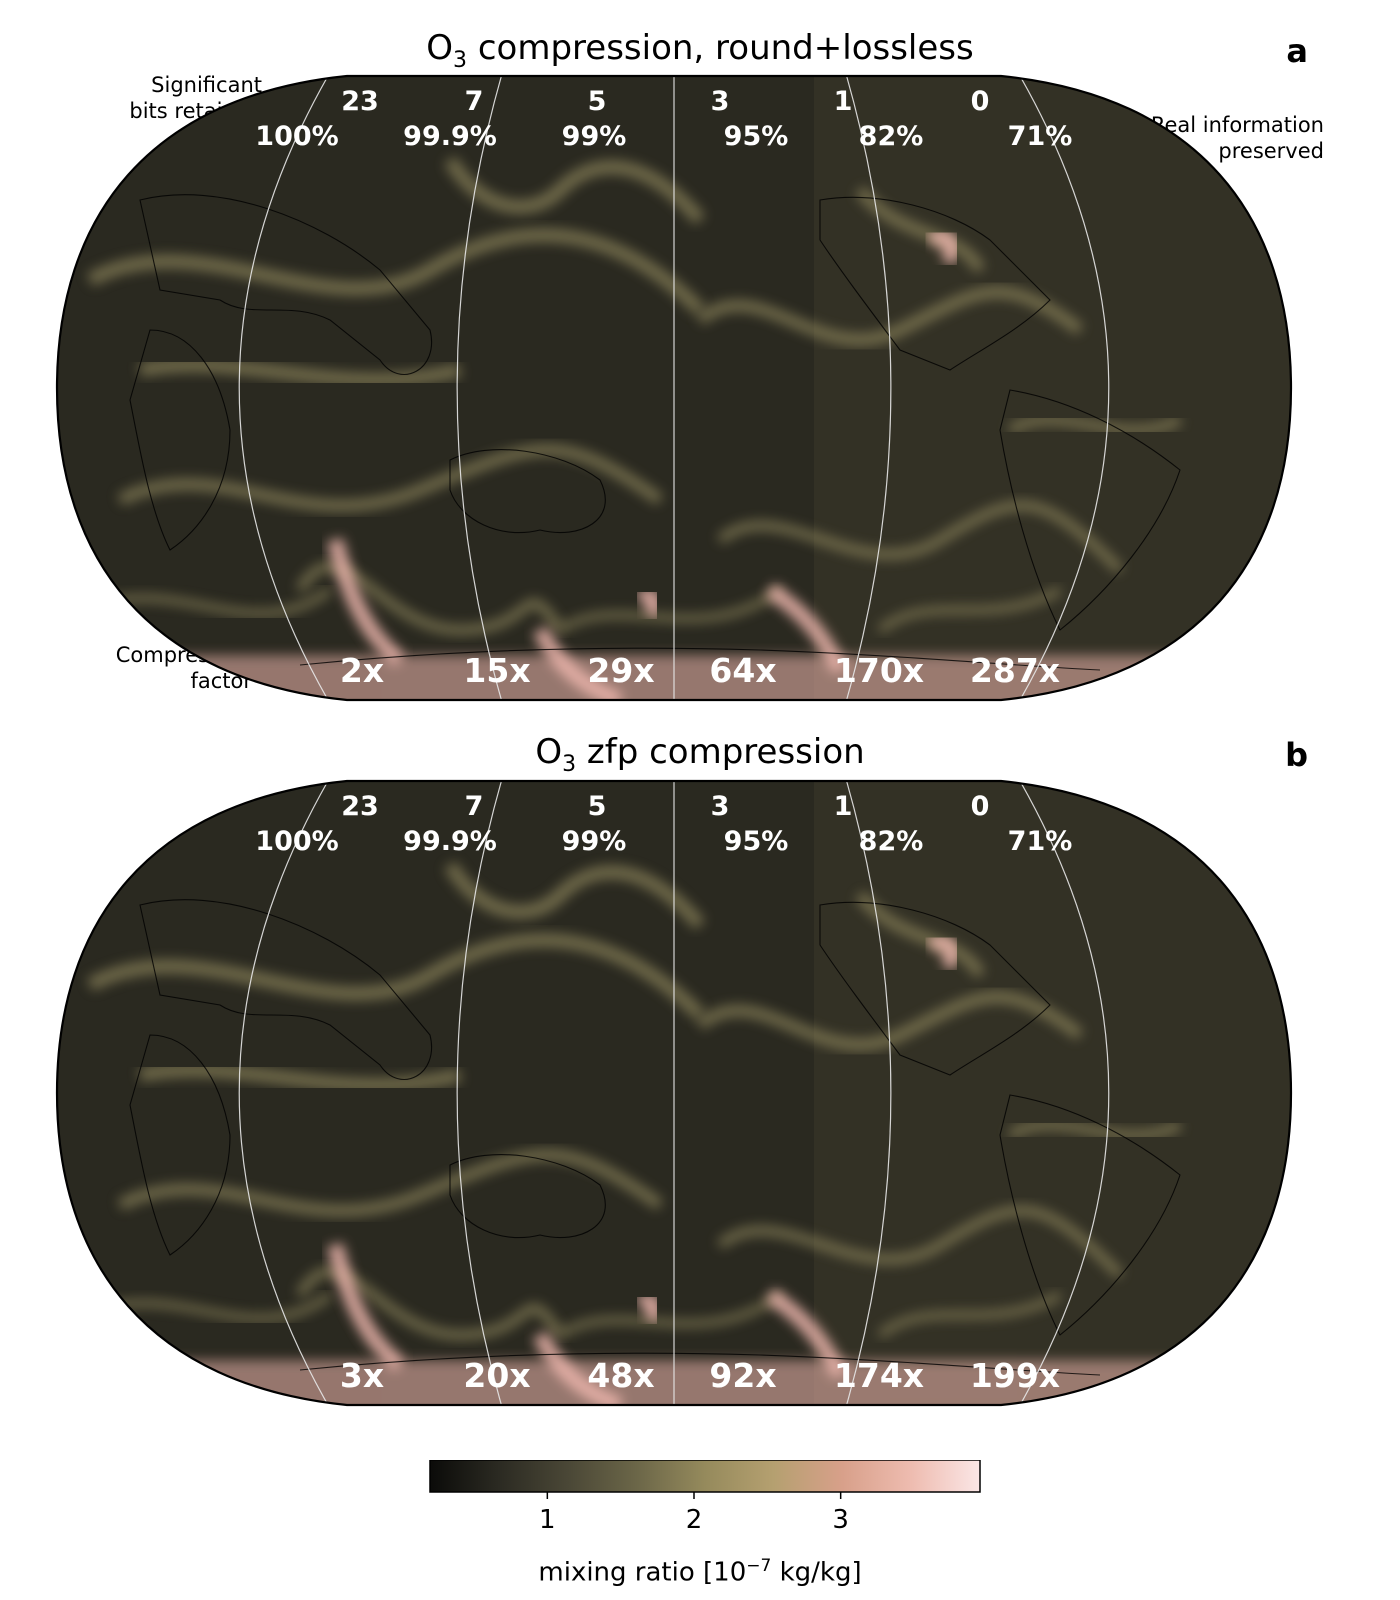  What do you see at coordinates (620, 1375) in the screenshot?
I see `compression-factor-label: 48x` at bounding box center [620, 1375].